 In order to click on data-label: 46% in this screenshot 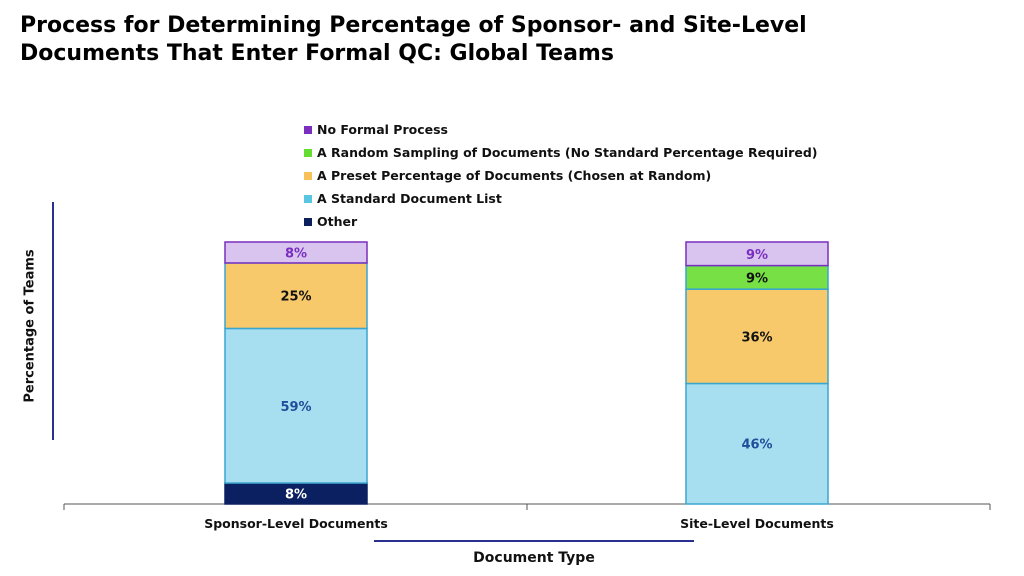, I will do `click(756, 445)`.